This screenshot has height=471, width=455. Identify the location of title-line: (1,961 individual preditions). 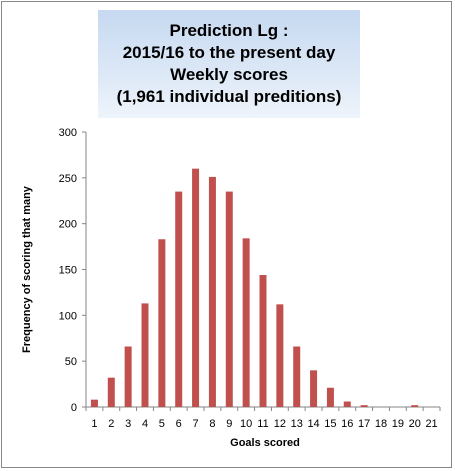
(229, 96).